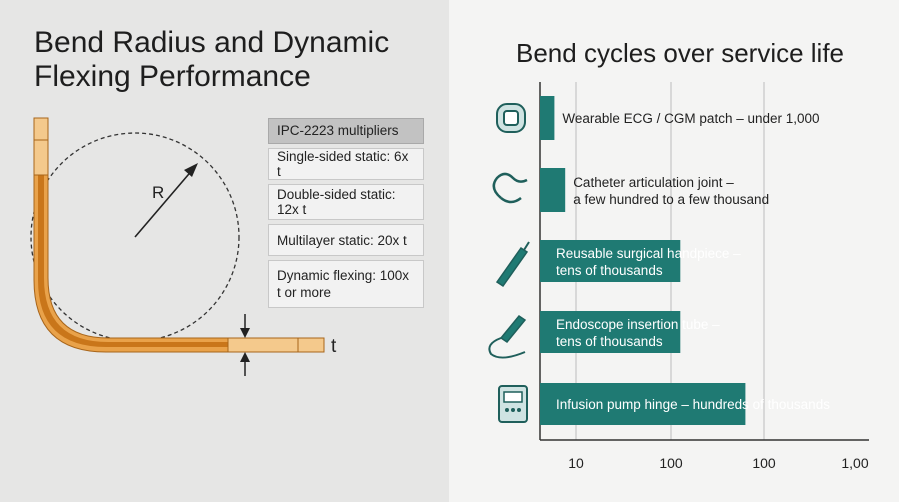 This screenshot has height=502, width=899. Describe the element at coordinates (346, 284) in the screenshot. I see `table-row: Dynamic flexing: 100x t or more` at that location.